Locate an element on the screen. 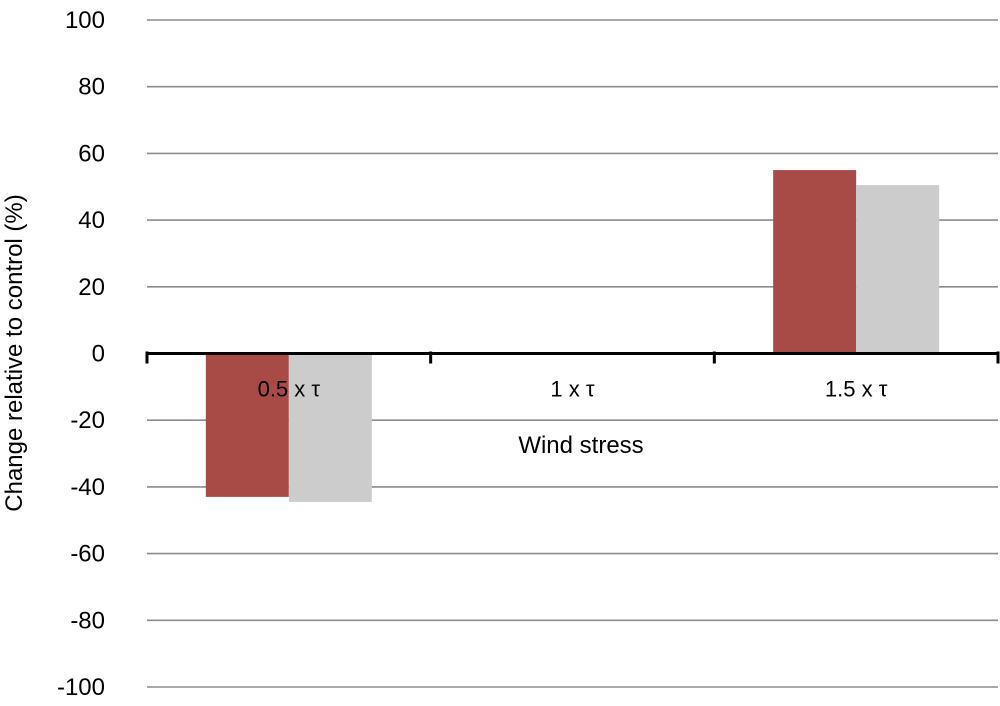  y-tick-label: 0 is located at coordinates (98, 354).